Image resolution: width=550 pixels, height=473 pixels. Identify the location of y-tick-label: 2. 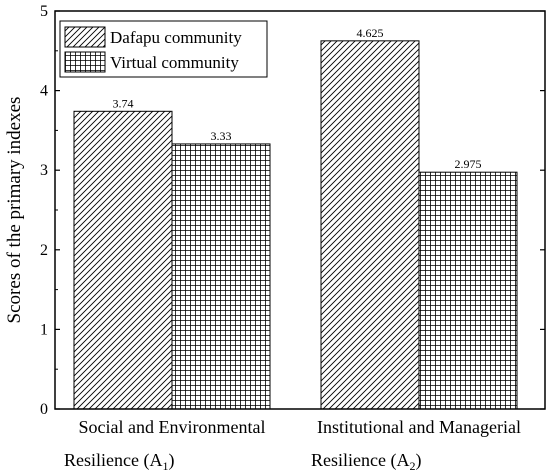
(44, 250).